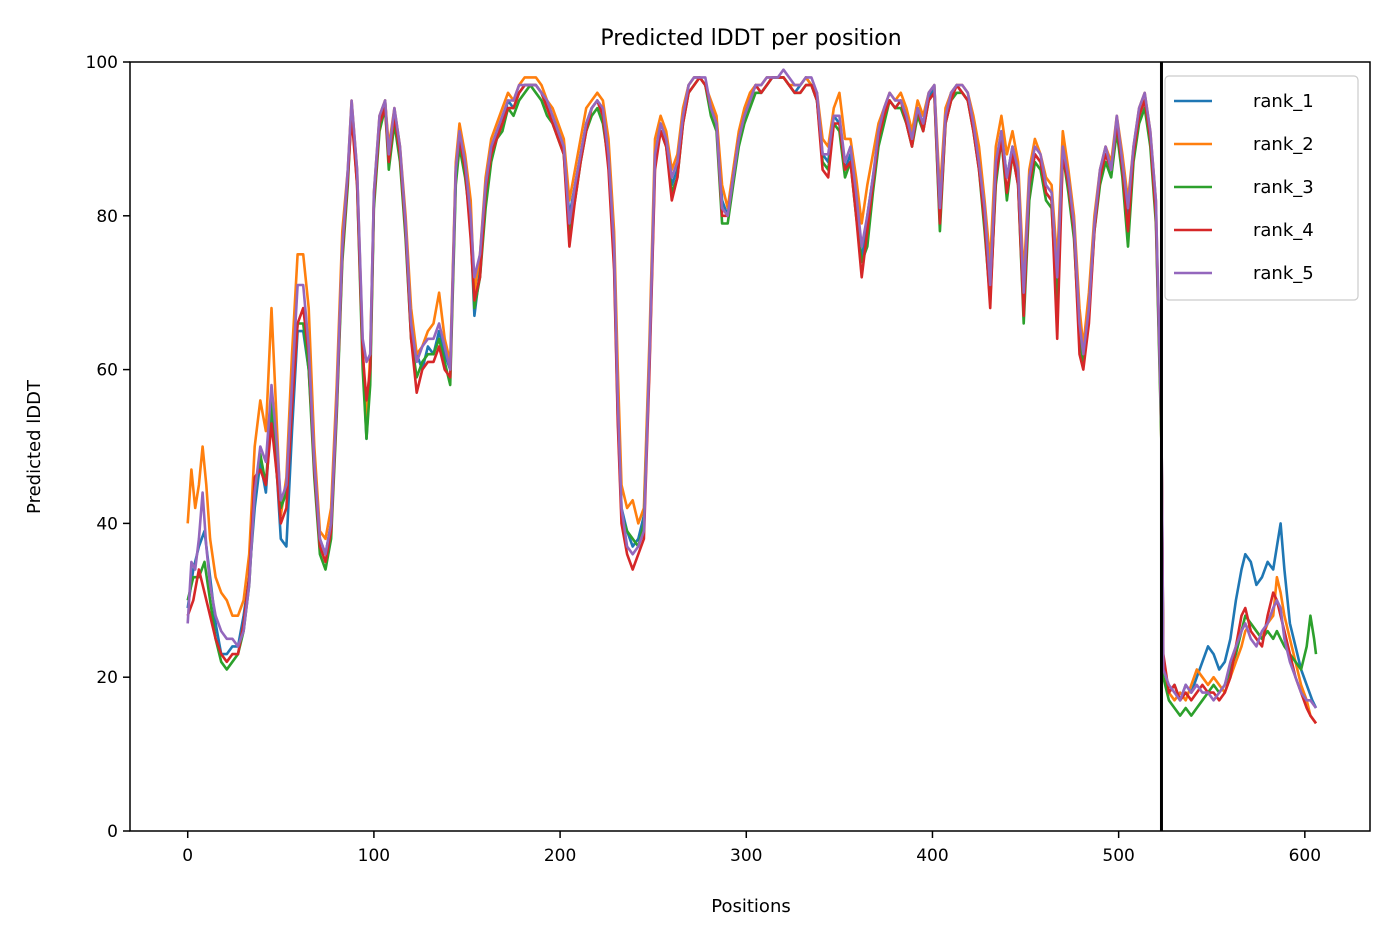  What do you see at coordinates (107, 217) in the screenshot?
I see `y-tick-label: 80` at bounding box center [107, 217].